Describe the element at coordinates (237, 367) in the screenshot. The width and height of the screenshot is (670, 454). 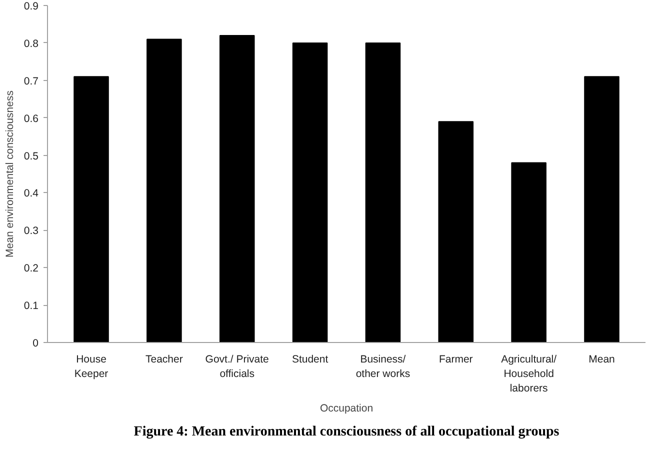
I see `x-tick-label: Govt./ Private officials` at that location.